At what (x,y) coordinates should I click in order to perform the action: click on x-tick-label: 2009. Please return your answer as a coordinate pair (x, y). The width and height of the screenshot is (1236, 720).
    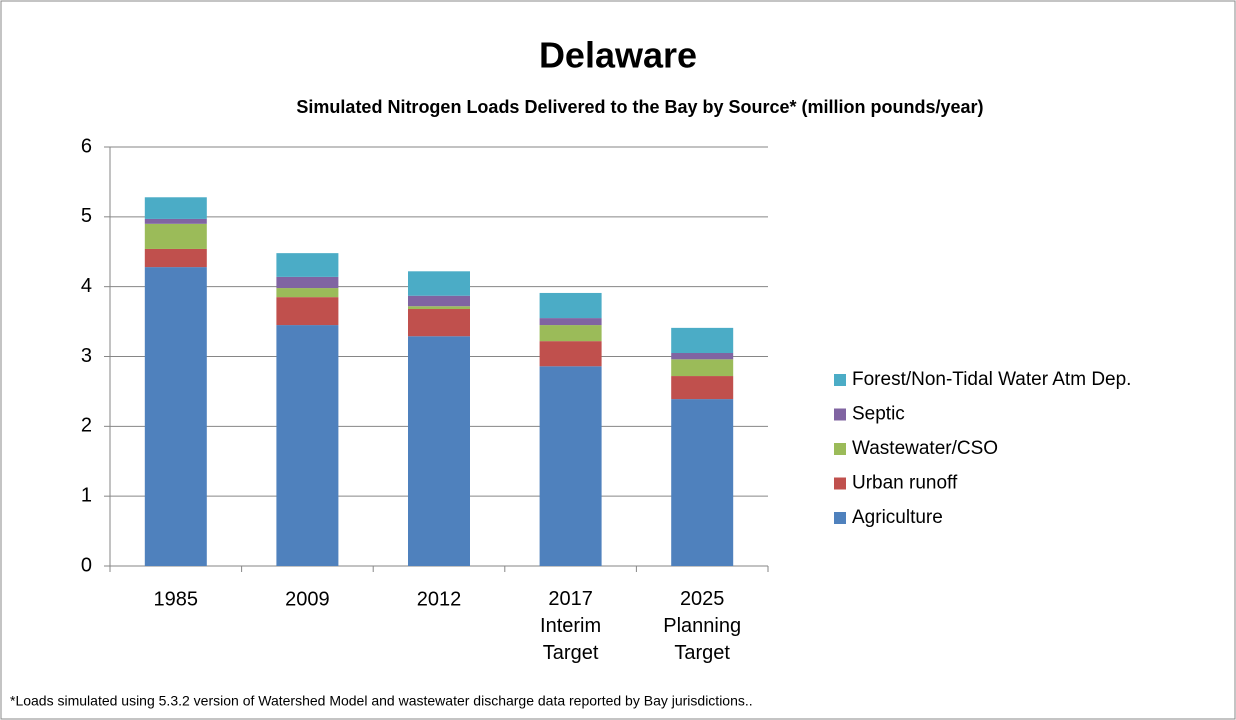
    Looking at the image, I should click on (307, 599).